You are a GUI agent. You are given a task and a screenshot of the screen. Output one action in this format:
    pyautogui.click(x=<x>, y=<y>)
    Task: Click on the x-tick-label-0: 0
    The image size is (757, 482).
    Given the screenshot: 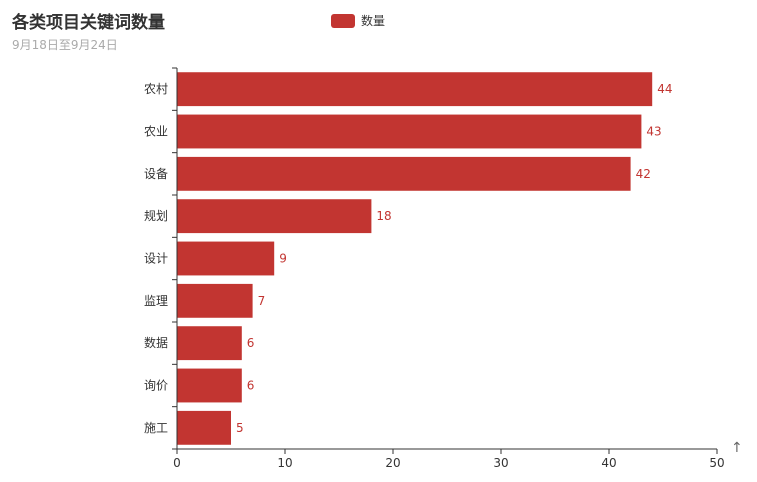 What is the action you would take?
    pyautogui.click(x=177, y=463)
    